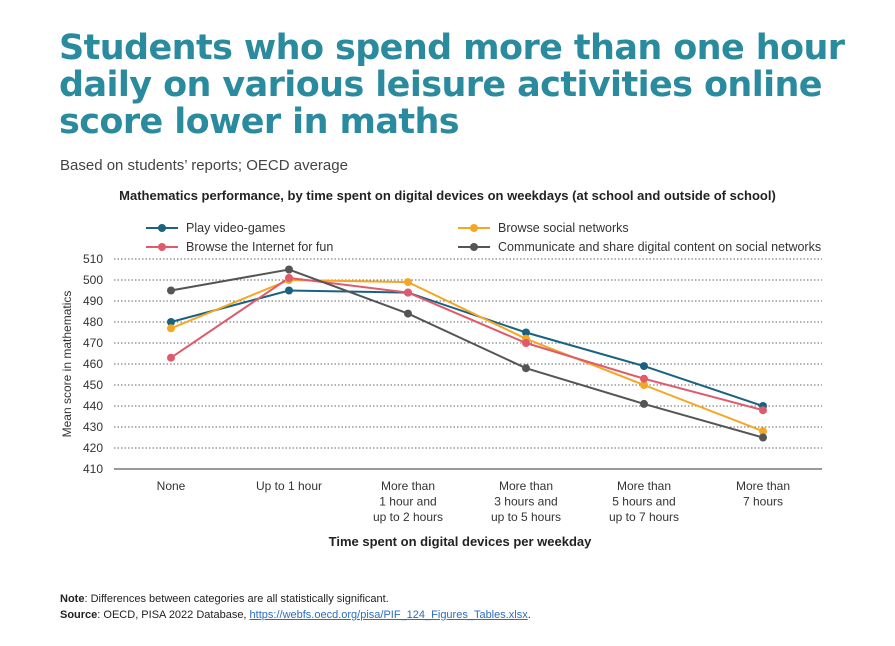 This screenshot has width=895, height=646. I want to click on x-tick-label: 1 hour and, so click(407, 502).